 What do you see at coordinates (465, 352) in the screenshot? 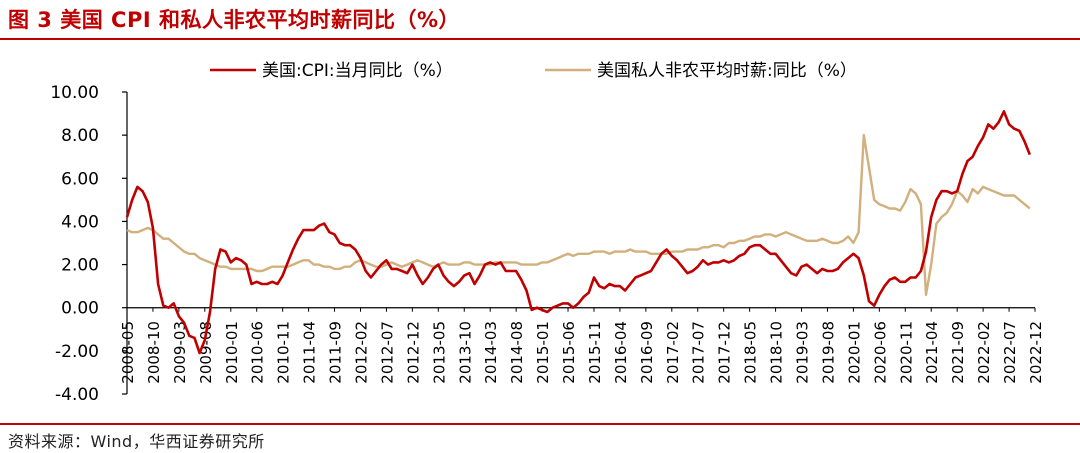
I see `x-tick-label: 2013-10` at bounding box center [465, 352].